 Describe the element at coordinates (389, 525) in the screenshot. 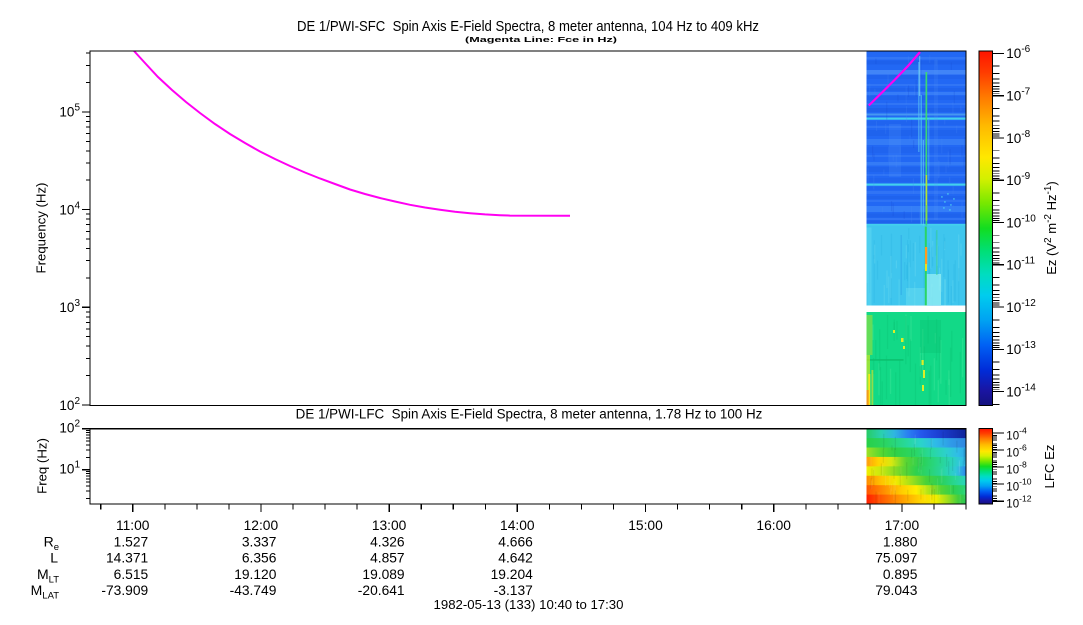

I see `svg-text: 13:00` at that location.